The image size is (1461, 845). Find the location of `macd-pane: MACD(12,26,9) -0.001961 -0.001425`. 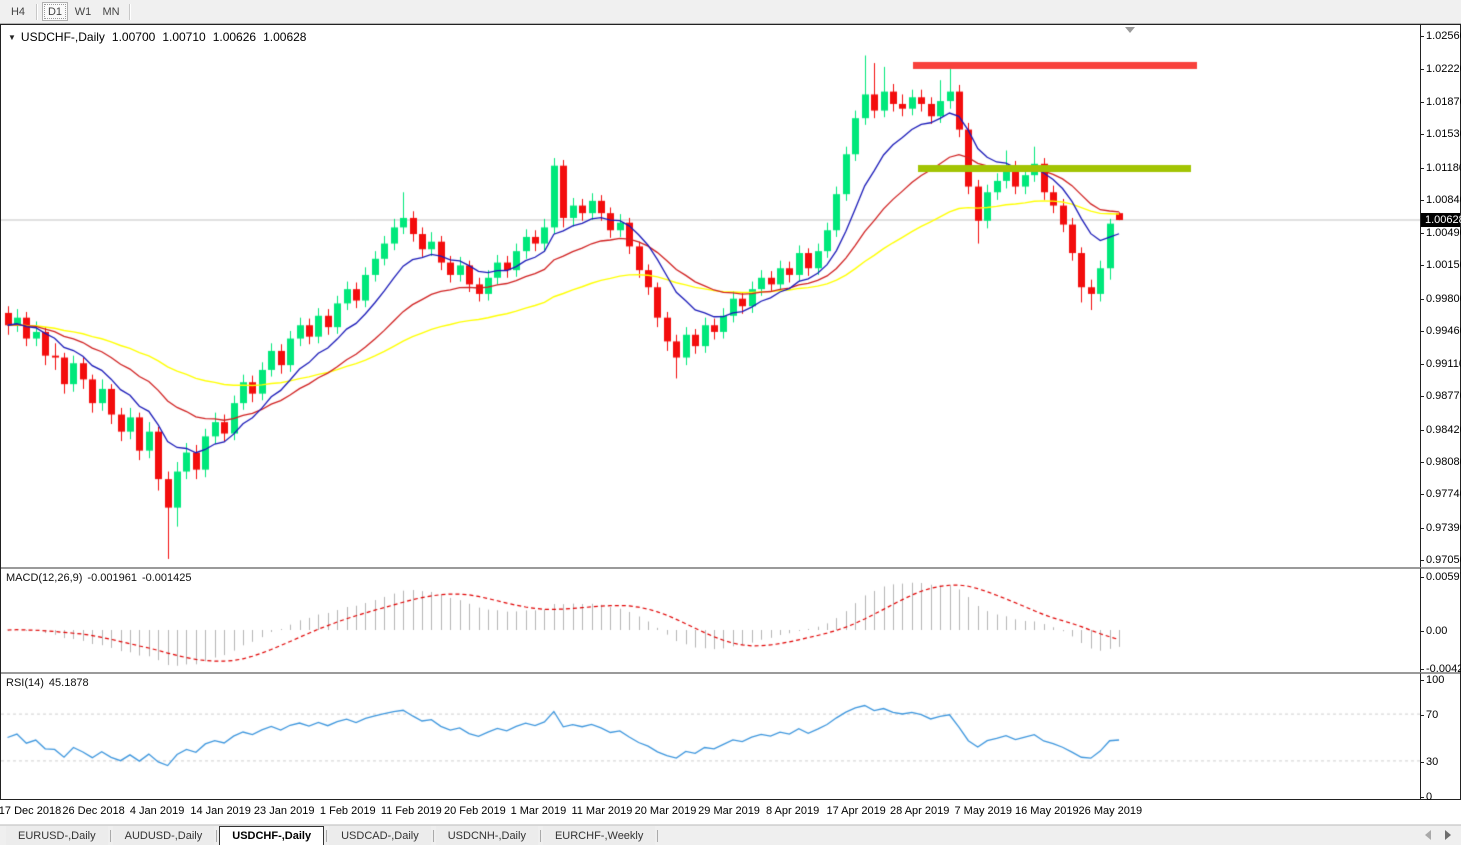

macd-pane: MACD(12,26,9) -0.001961 -0.001425 is located at coordinates (710, 619).